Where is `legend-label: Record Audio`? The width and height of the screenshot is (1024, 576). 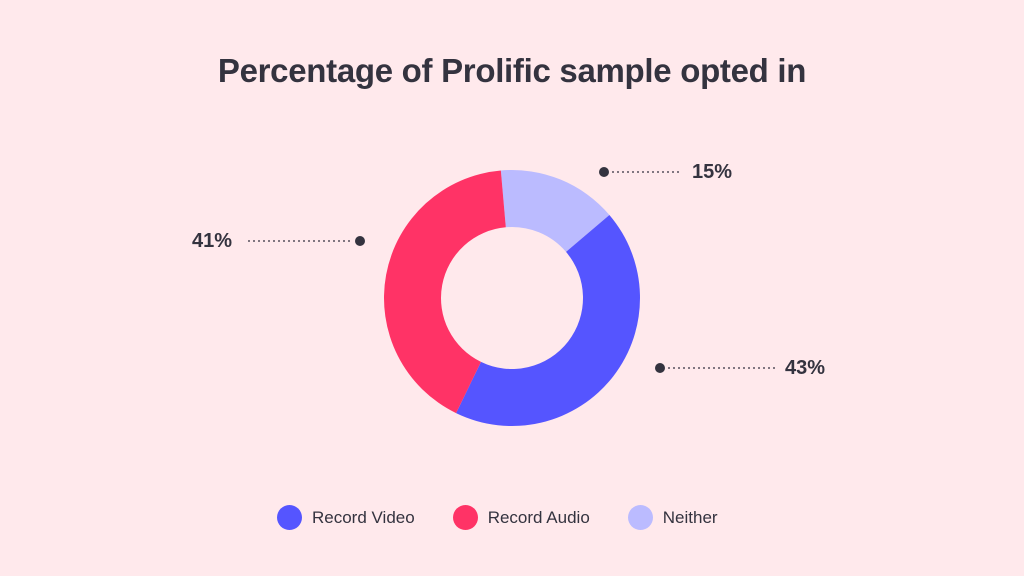 legend-label: Record Audio is located at coordinates (538, 517).